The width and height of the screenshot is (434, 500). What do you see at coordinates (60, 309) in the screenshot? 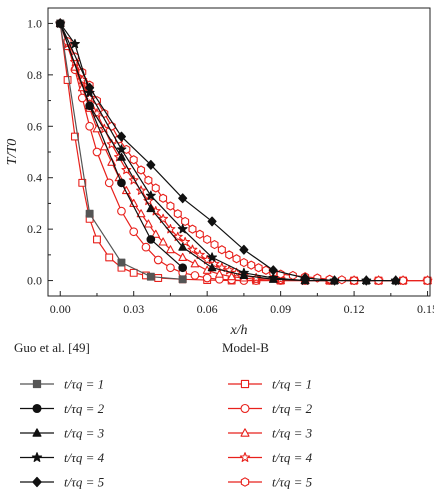
I see `x-tick-label: 0.00` at bounding box center [60, 309].